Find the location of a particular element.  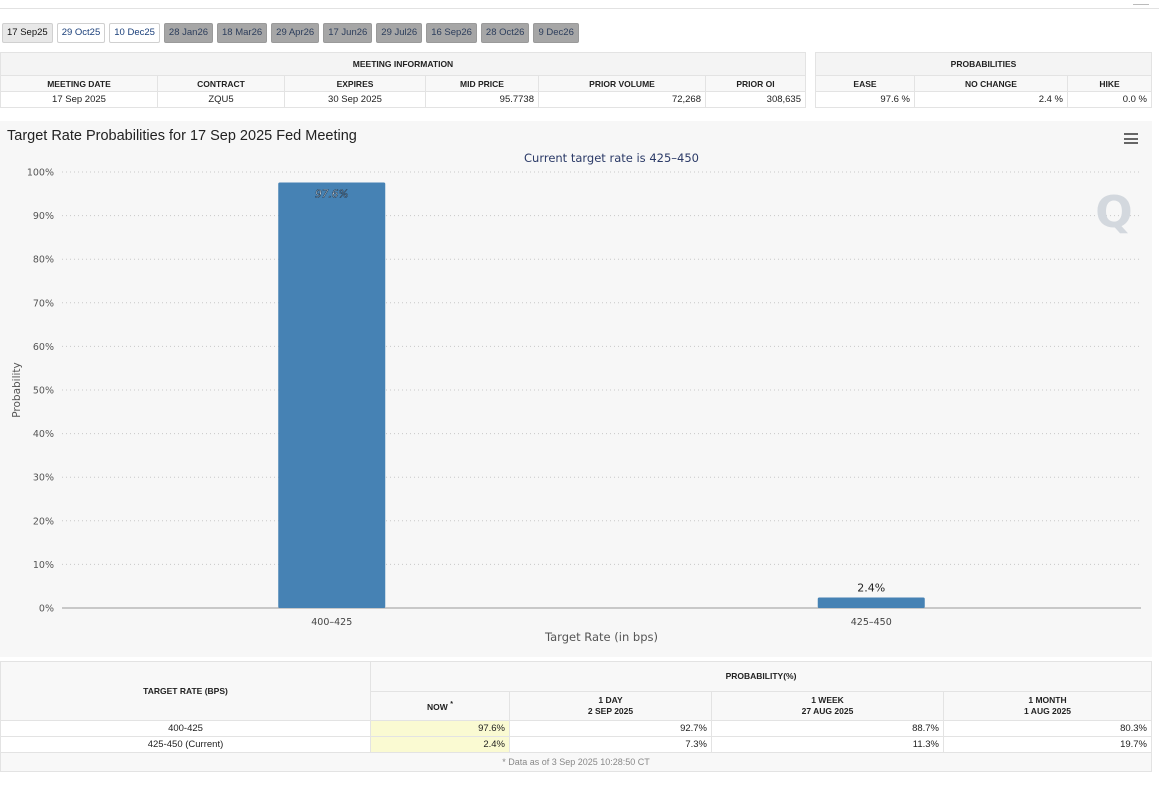

y-tick-label: 90% is located at coordinates (43, 216).